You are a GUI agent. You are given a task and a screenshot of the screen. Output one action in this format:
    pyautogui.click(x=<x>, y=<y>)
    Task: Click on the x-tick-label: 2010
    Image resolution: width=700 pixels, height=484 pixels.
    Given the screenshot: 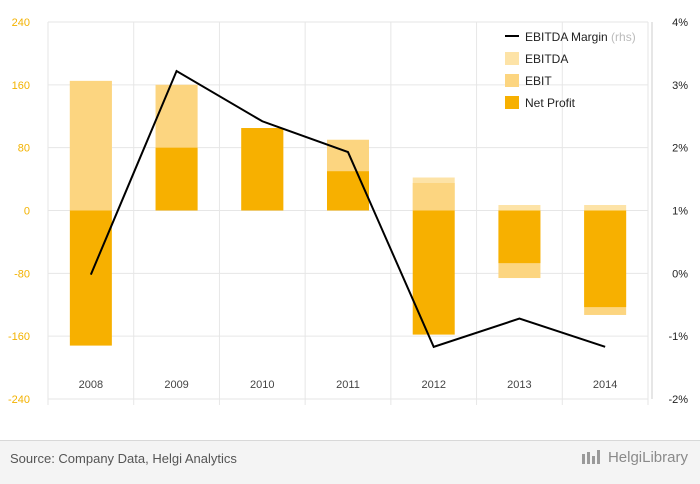 What is the action you would take?
    pyautogui.click(x=262, y=385)
    